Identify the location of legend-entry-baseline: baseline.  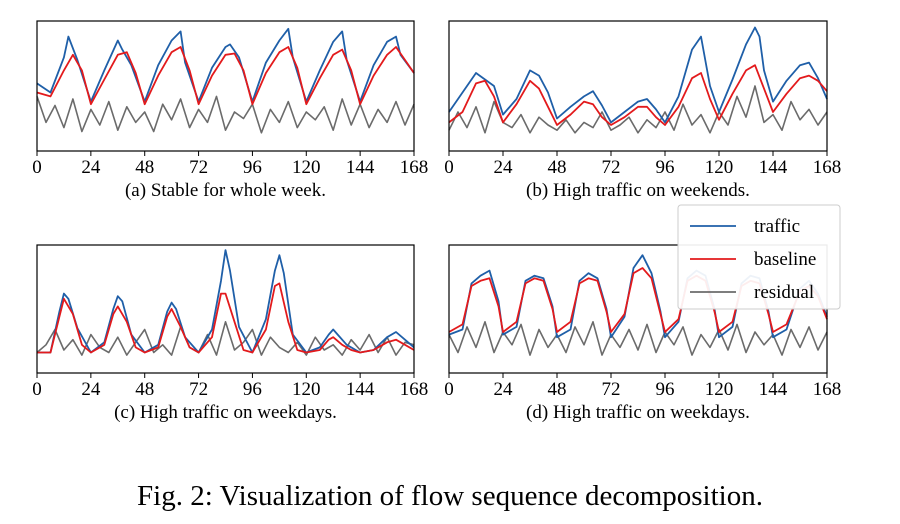
(785, 259).